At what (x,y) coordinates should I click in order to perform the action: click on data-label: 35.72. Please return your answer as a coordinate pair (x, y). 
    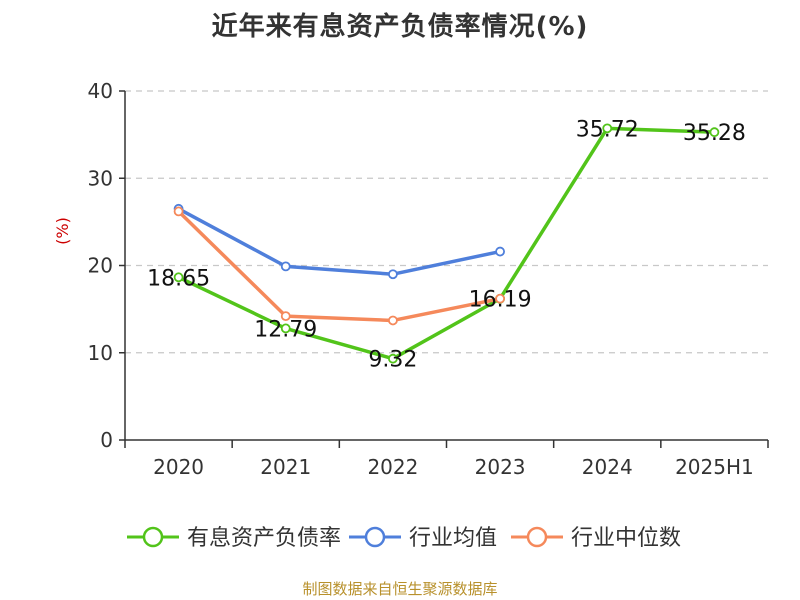
    Looking at the image, I should click on (607, 129).